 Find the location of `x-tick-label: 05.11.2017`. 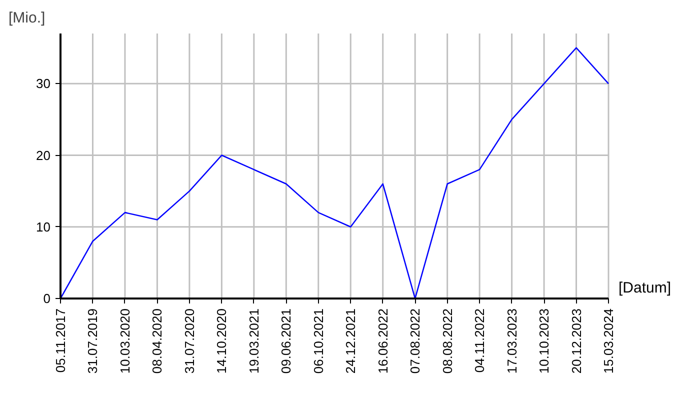

x-tick-label: 05.11.2017 is located at coordinates (60, 340).